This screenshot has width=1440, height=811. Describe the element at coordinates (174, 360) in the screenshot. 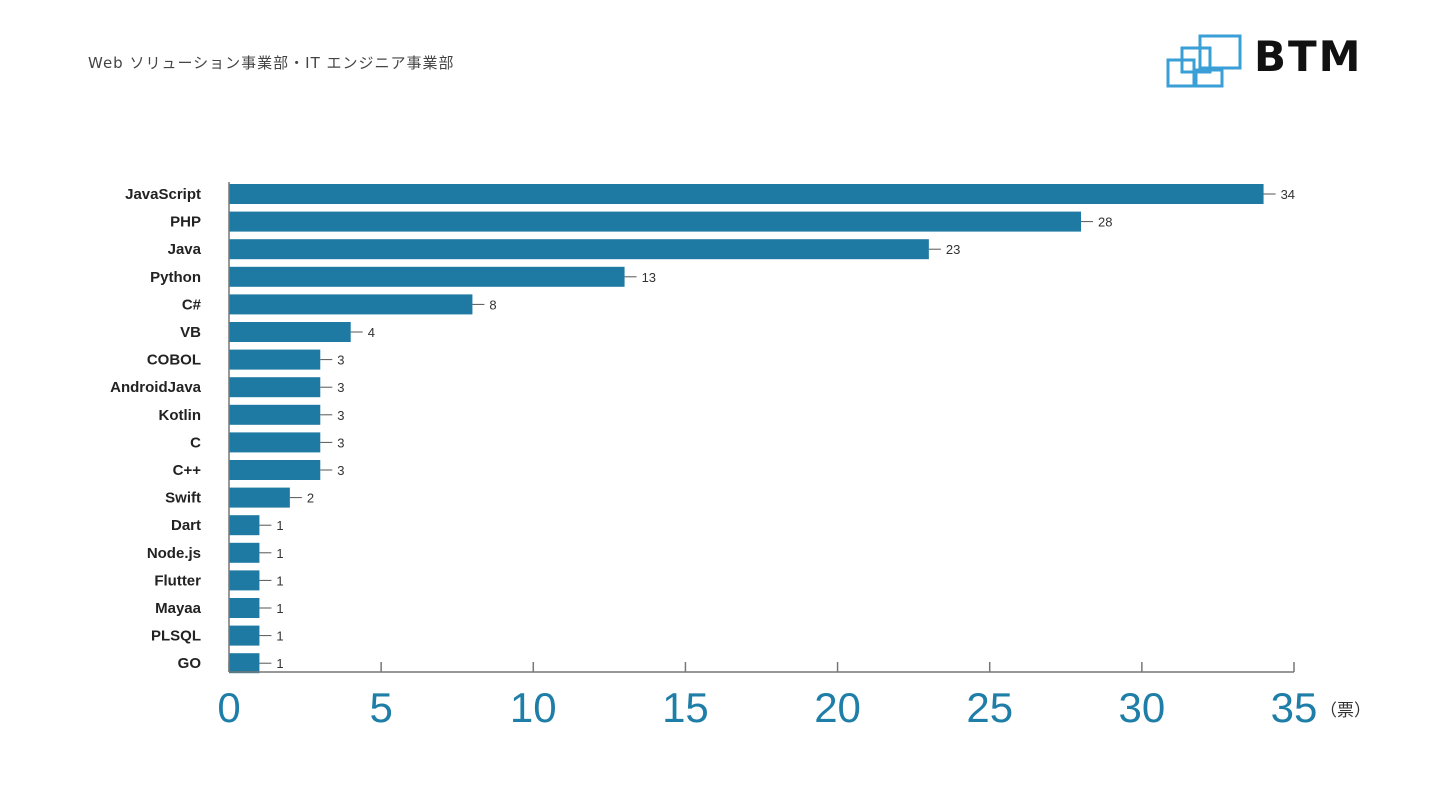

I see `category-label: COBOL` at that location.